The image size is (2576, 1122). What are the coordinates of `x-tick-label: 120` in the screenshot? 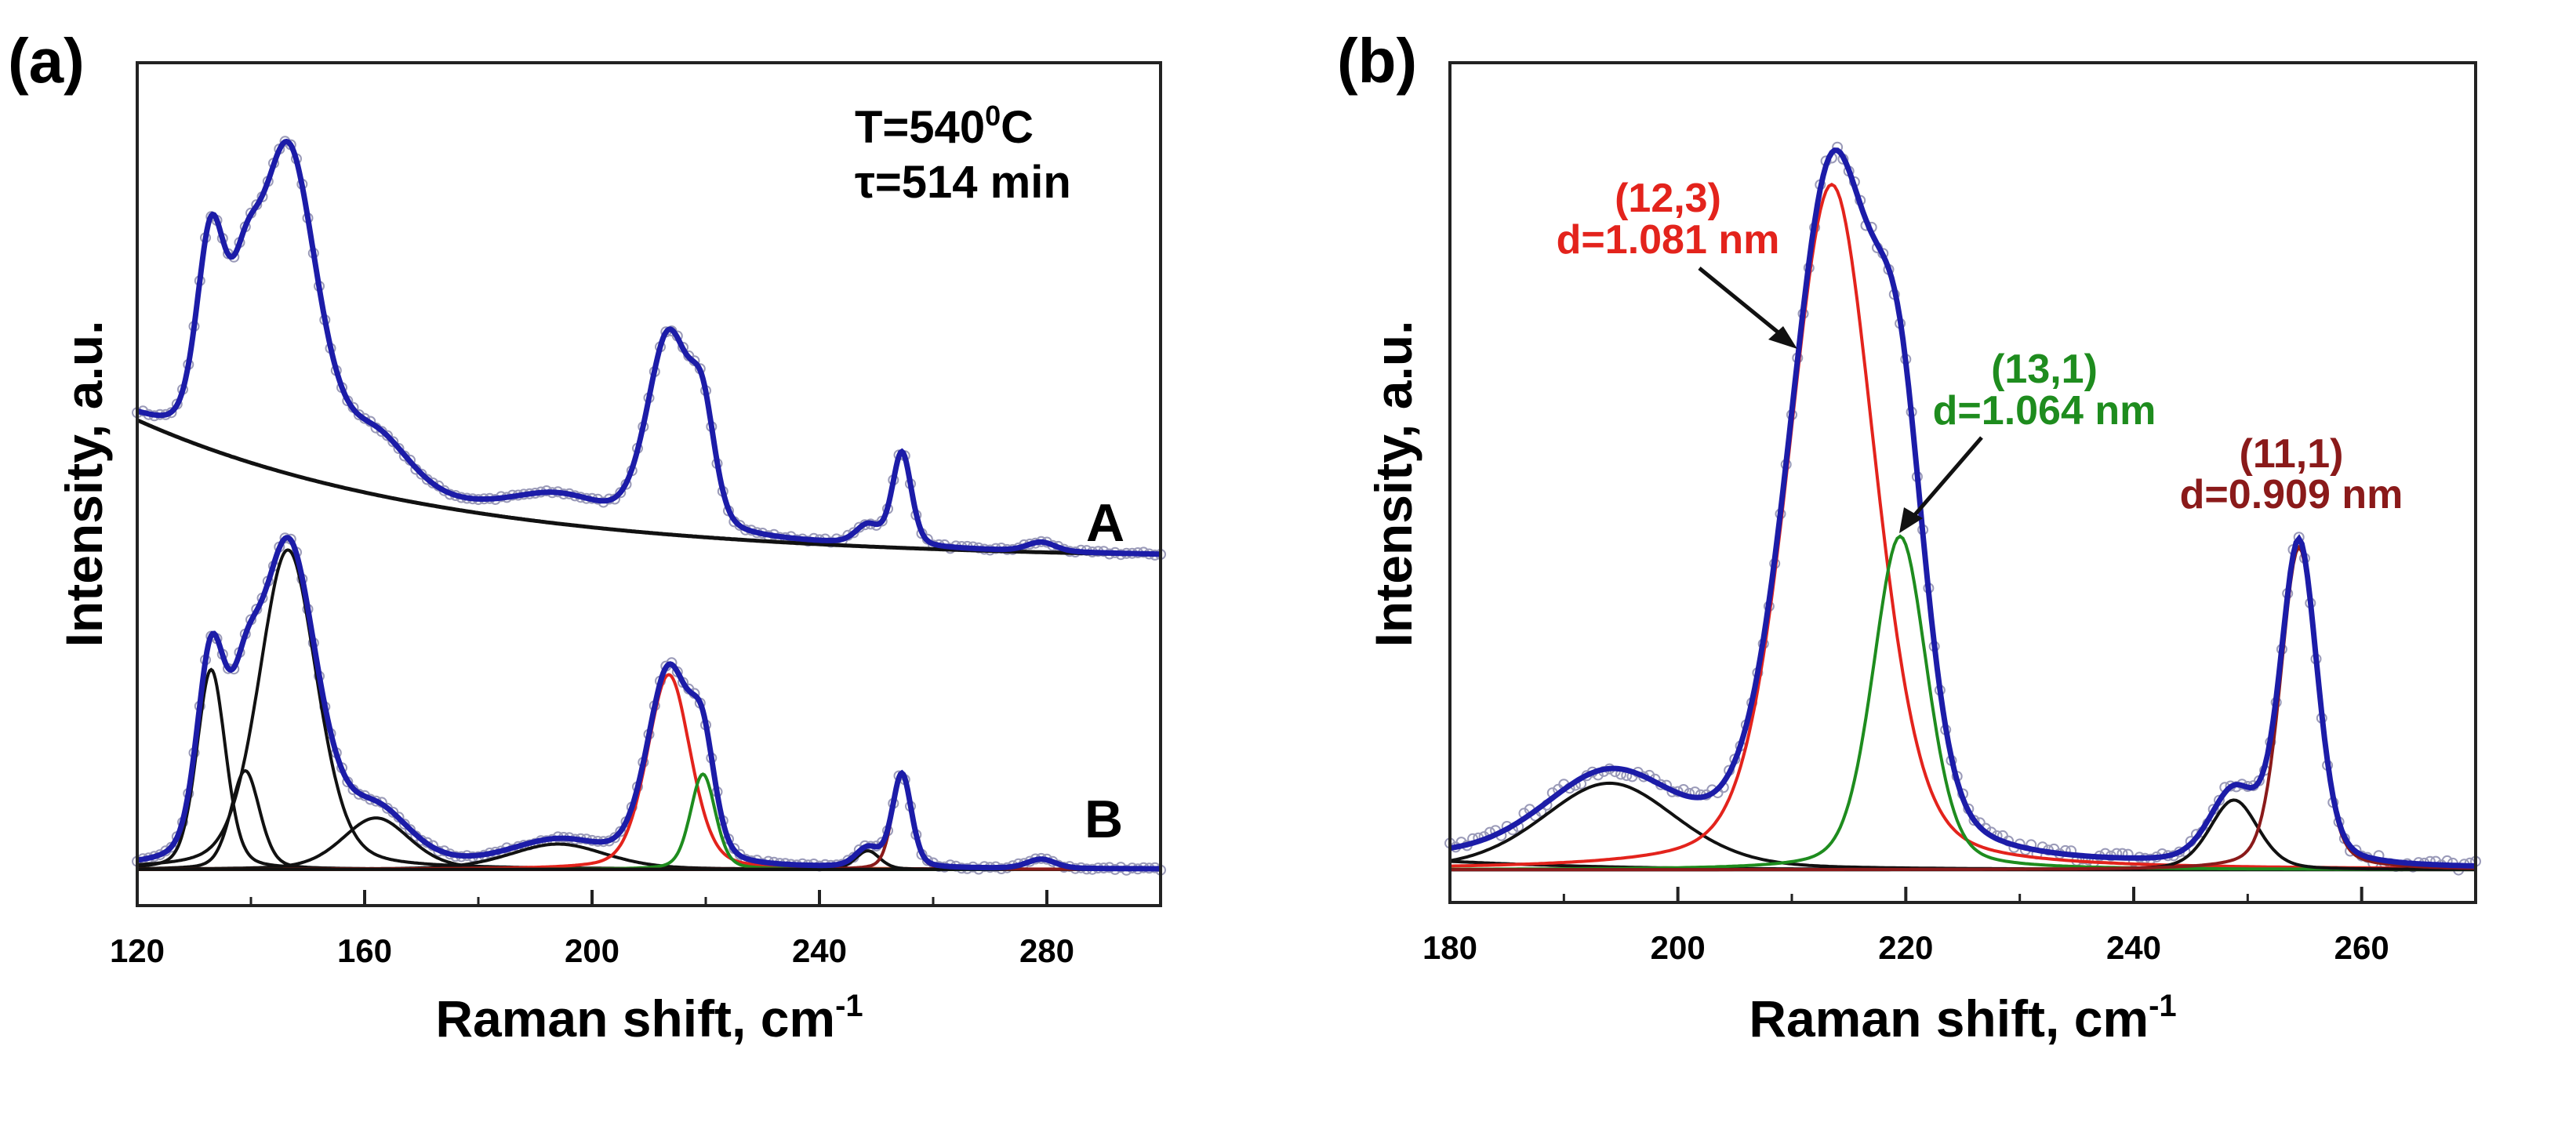 It's located at (137, 950).